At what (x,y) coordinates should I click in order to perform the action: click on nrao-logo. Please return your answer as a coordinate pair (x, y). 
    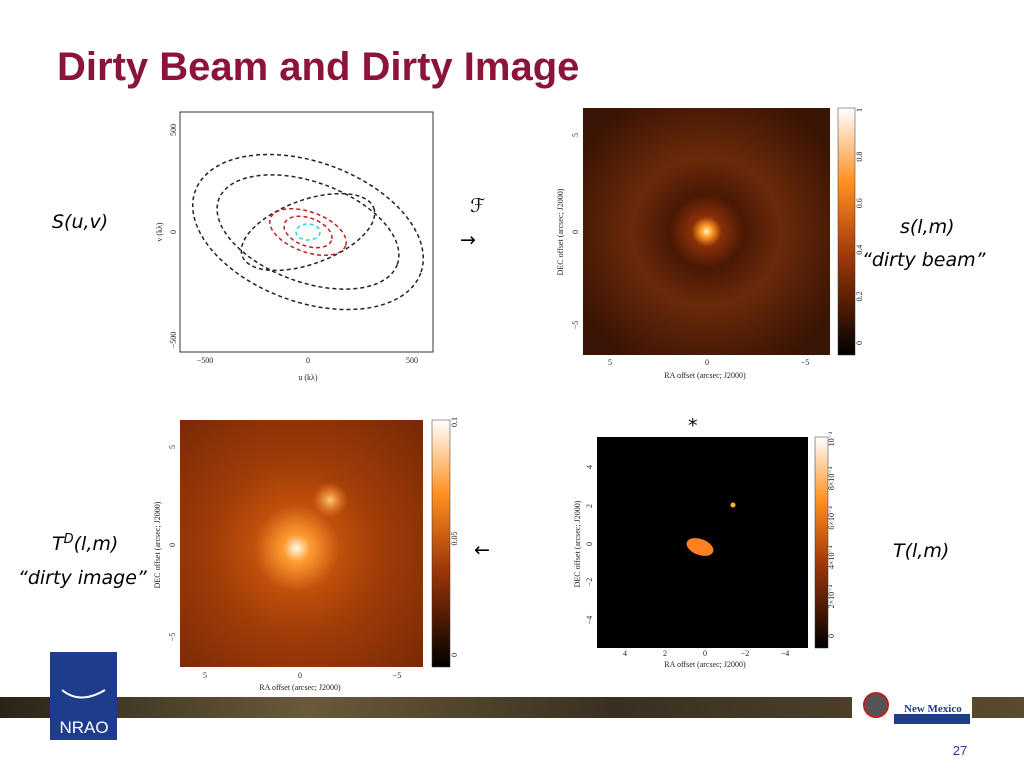
    Looking at the image, I should click on (83, 696).